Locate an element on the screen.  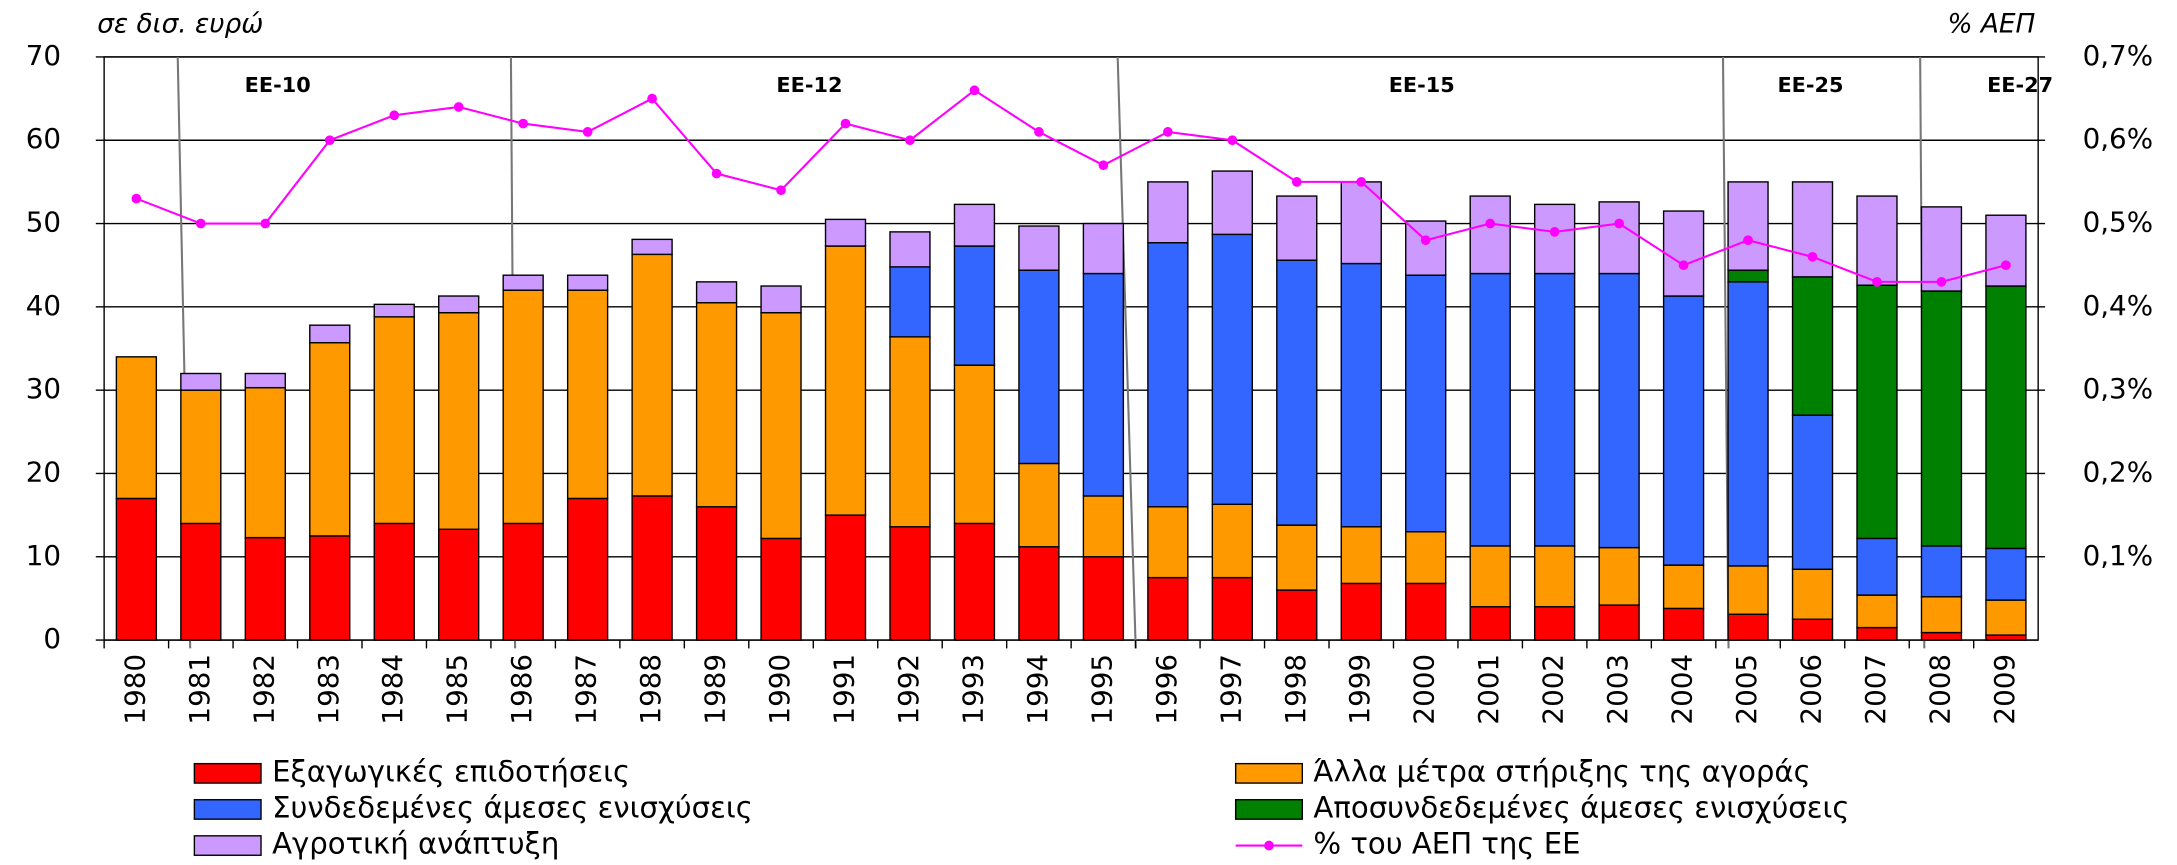
x-tick-label: 2005 is located at coordinates (1746, 689).